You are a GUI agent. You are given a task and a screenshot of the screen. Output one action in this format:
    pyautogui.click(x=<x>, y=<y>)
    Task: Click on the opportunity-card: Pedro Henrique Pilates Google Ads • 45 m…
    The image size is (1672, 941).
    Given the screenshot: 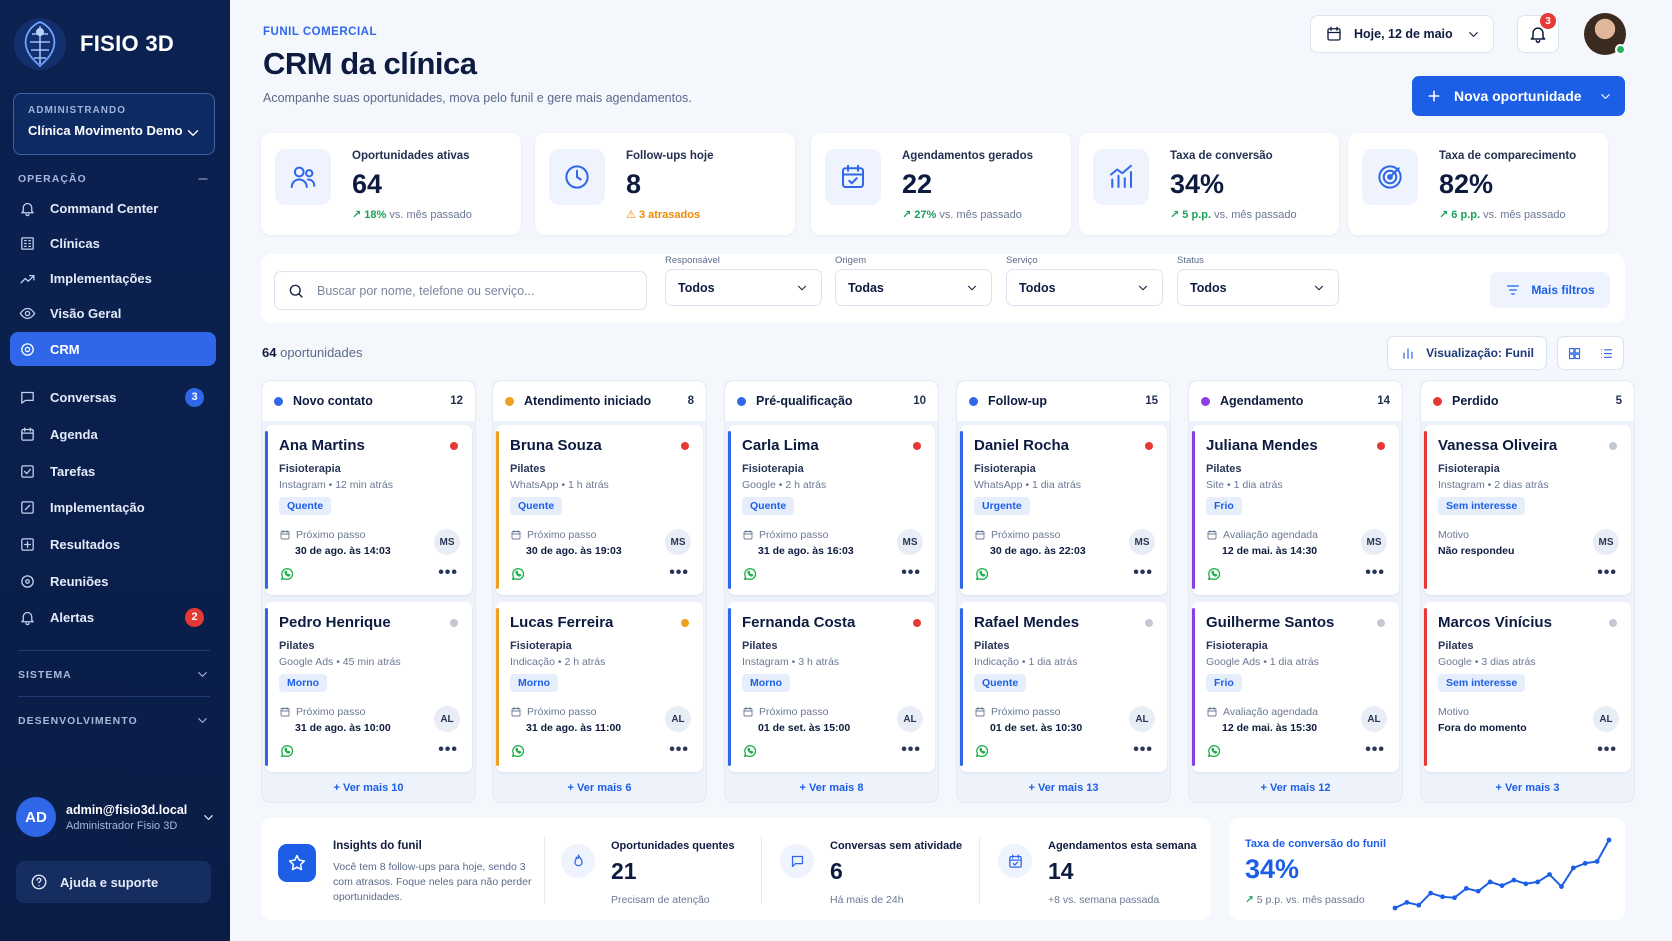 What is the action you would take?
    pyautogui.click(x=368, y=687)
    